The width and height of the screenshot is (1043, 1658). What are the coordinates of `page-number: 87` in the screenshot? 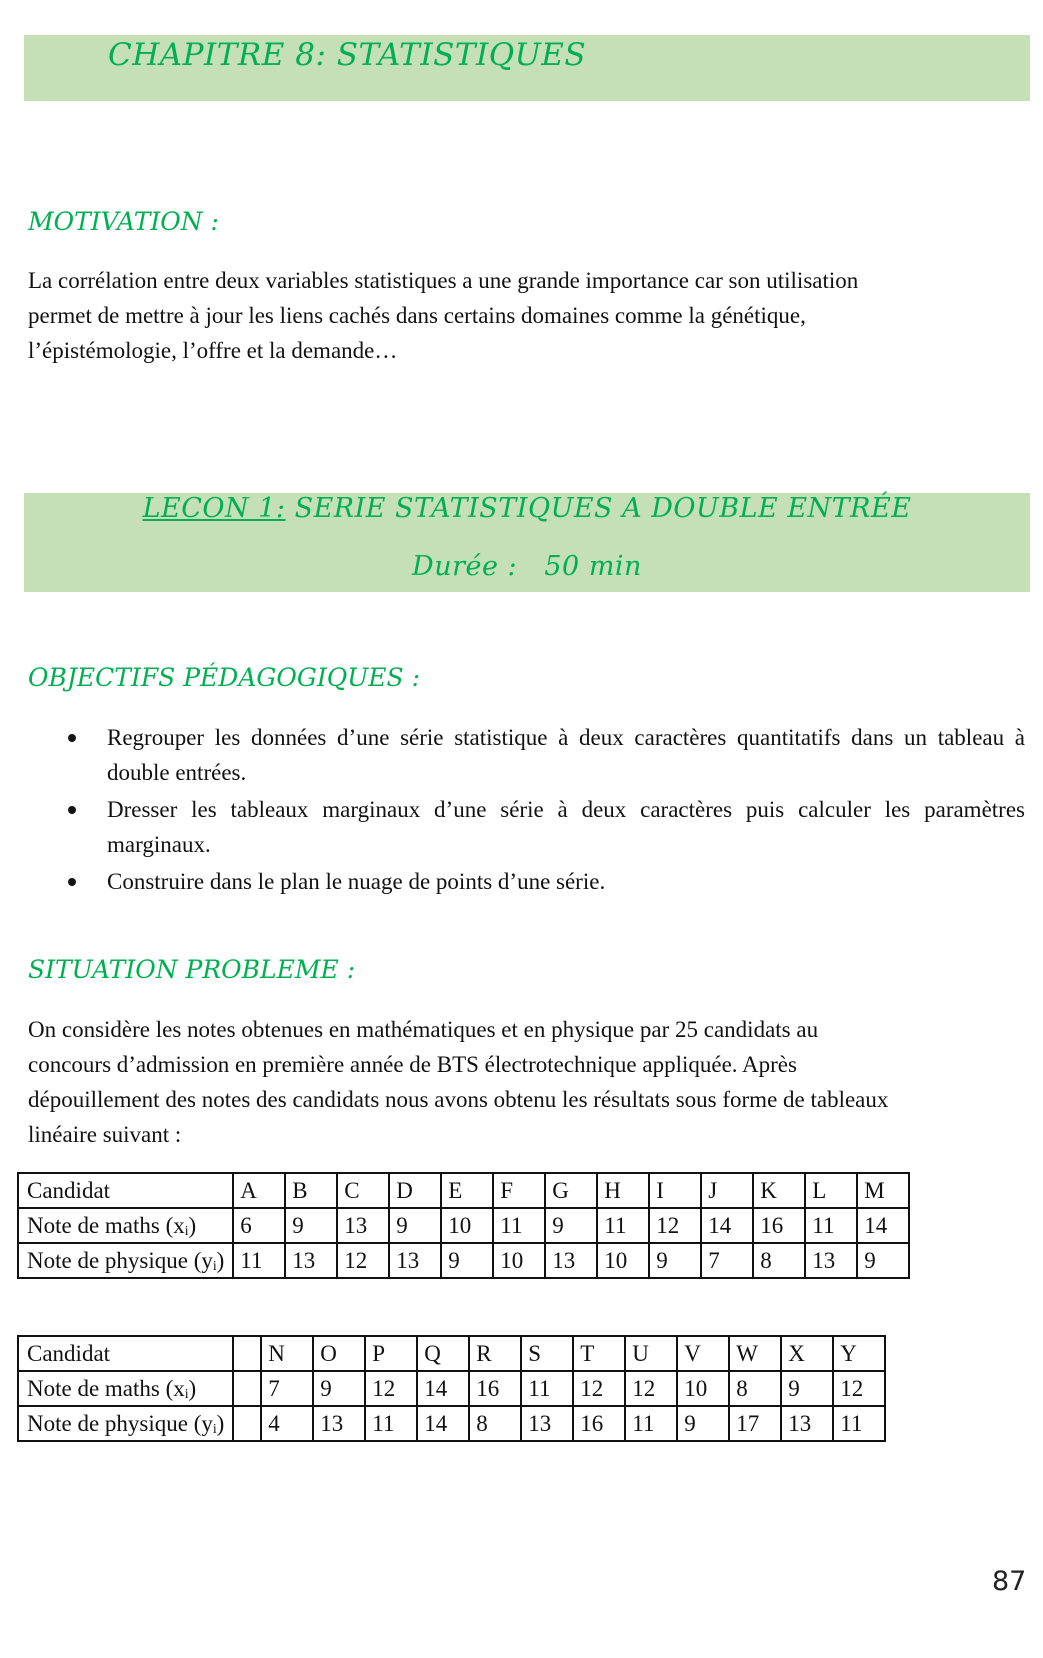 It's located at (1009, 1581).